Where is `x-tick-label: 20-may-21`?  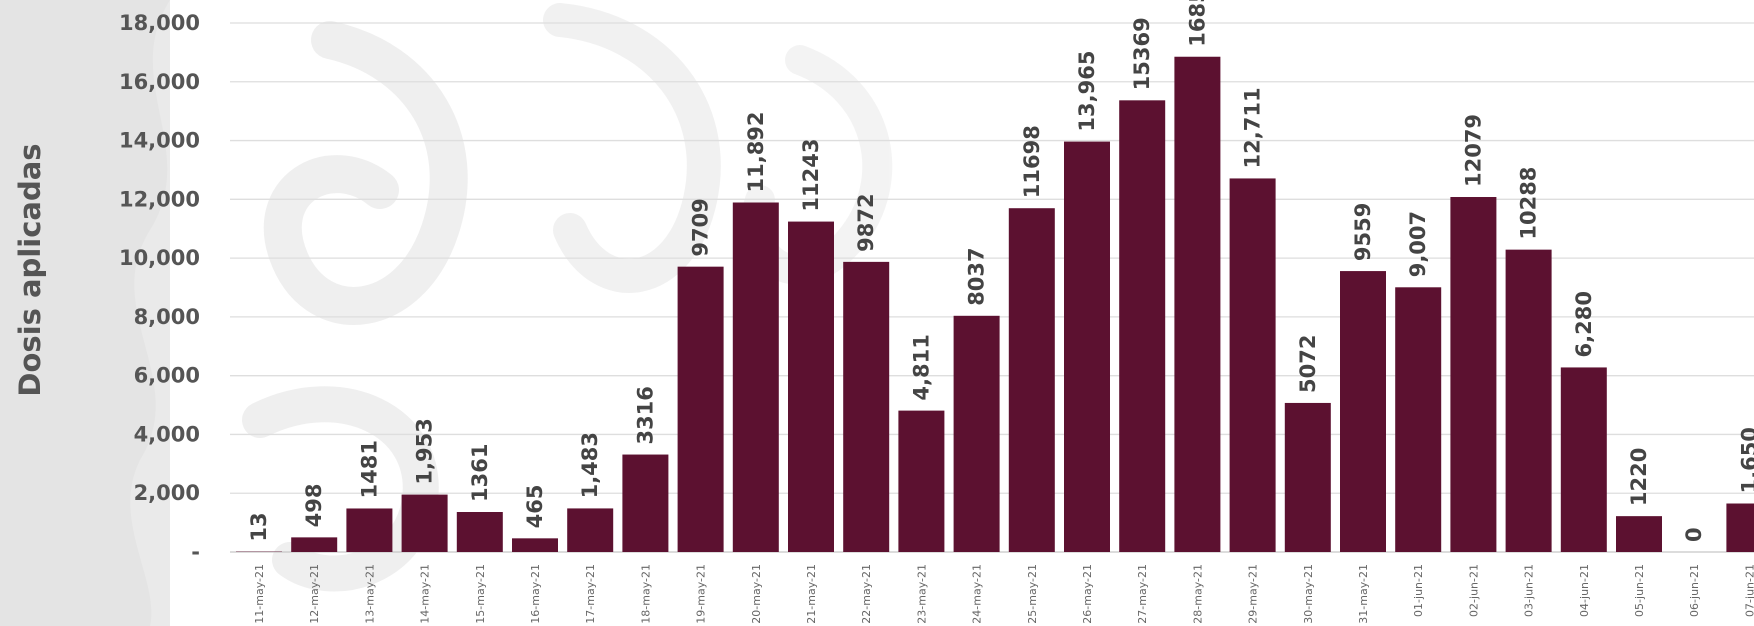 x-tick-label: 20-may-21 is located at coordinates (756, 594).